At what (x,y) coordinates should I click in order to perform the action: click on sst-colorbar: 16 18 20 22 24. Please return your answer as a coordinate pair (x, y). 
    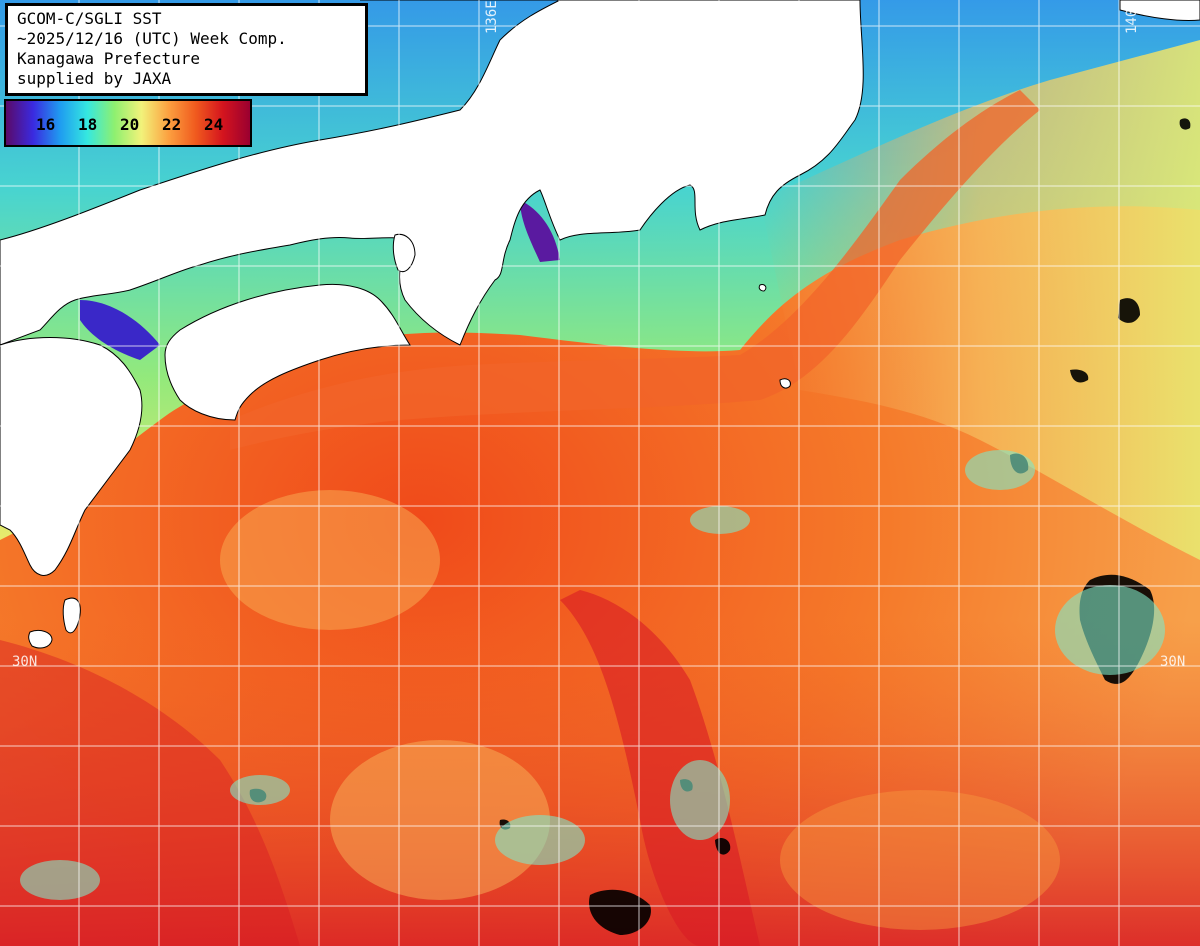
    Looking at the image, I should click on (128, 123).